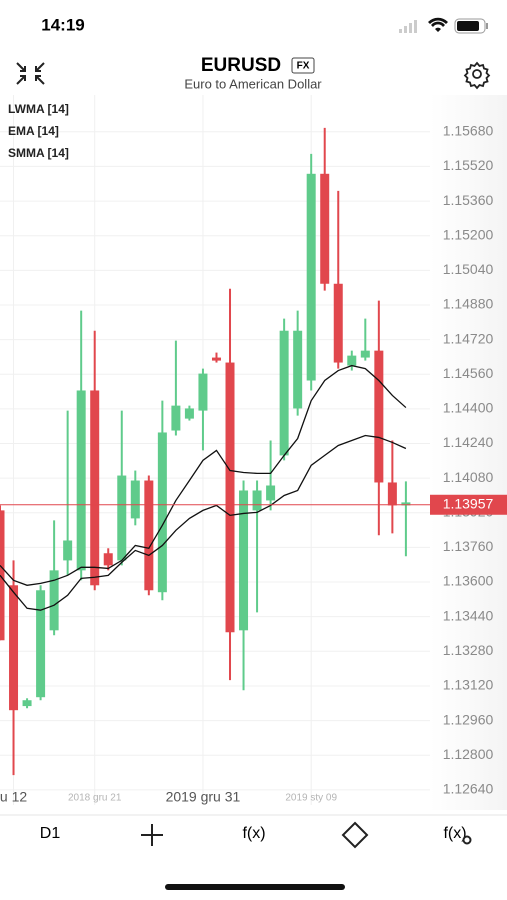 The image size is (507, 900). Describe the element at coordinates (468, 304) in the screenshot. I see `y-tick-label: 1.14880` at that location.